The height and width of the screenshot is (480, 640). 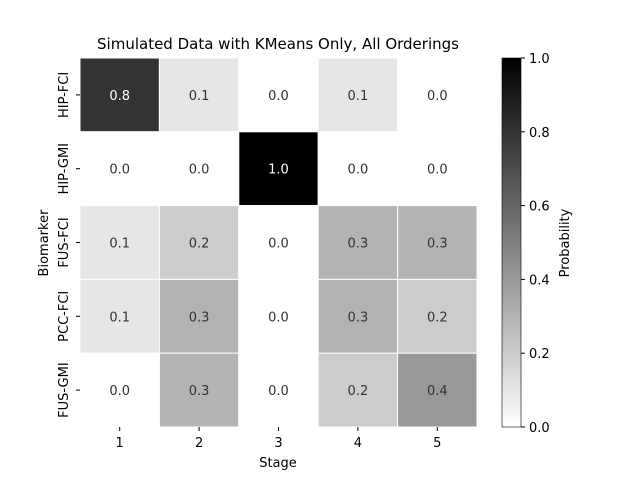 What do you see at coordinates (64, 95) in the screenshot?
I see `y-tick-label: HIP-FCI` at bounding box center [64, 95].